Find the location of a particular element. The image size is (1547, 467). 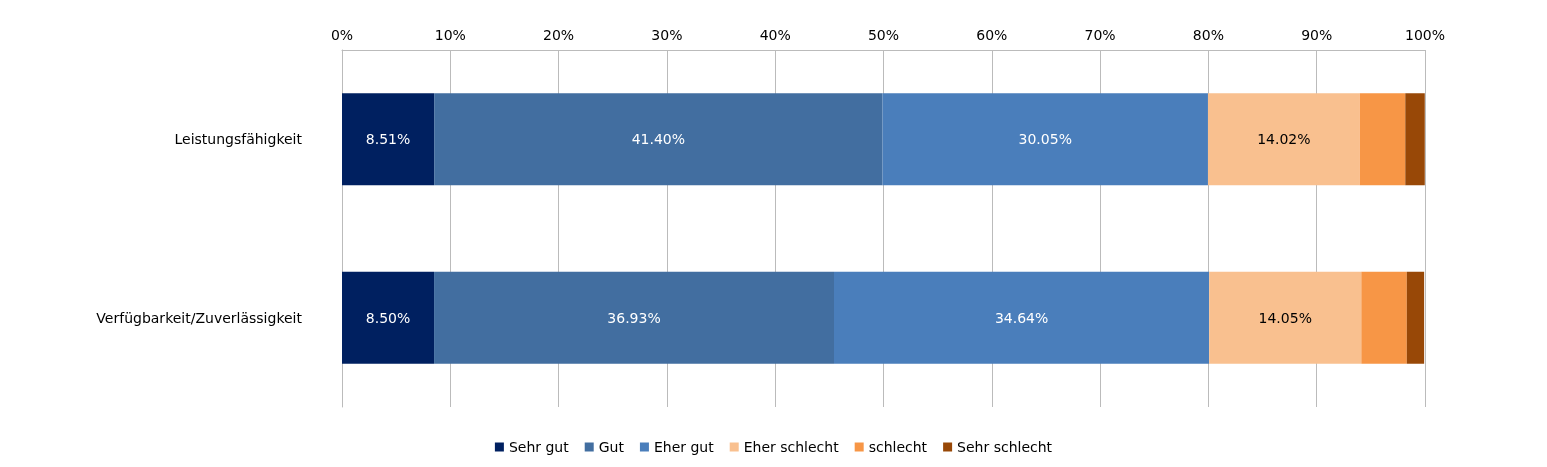

data-label: 8.50% is located at coordinates (388, 317).